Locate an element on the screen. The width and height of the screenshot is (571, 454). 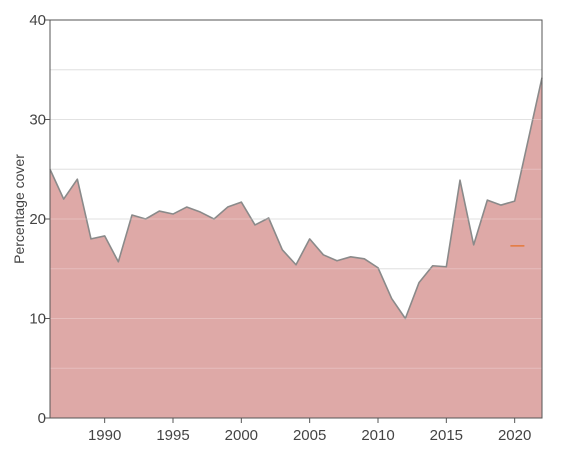
x-tick-label: 2015 is located at coordinates (446, 435).